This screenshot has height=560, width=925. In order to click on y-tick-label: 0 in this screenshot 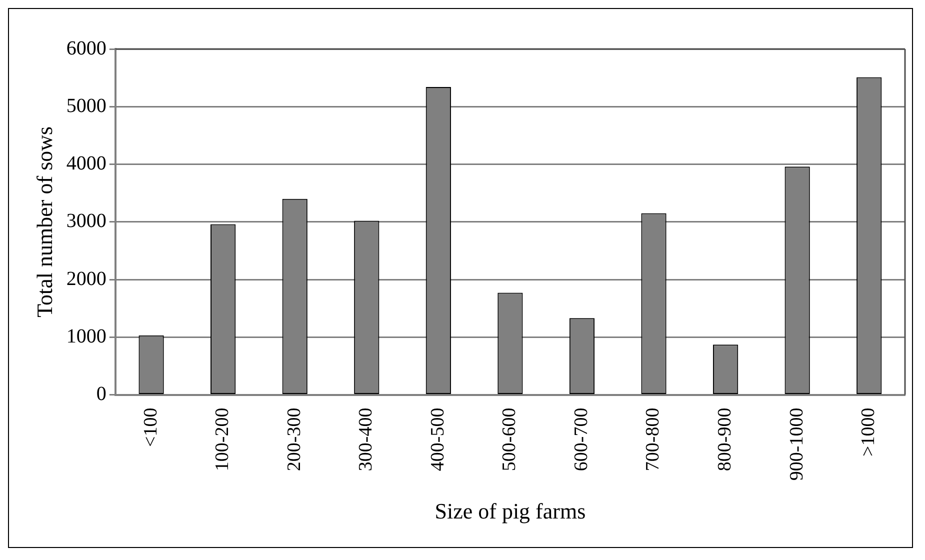, I will do `click(101, 394)`.